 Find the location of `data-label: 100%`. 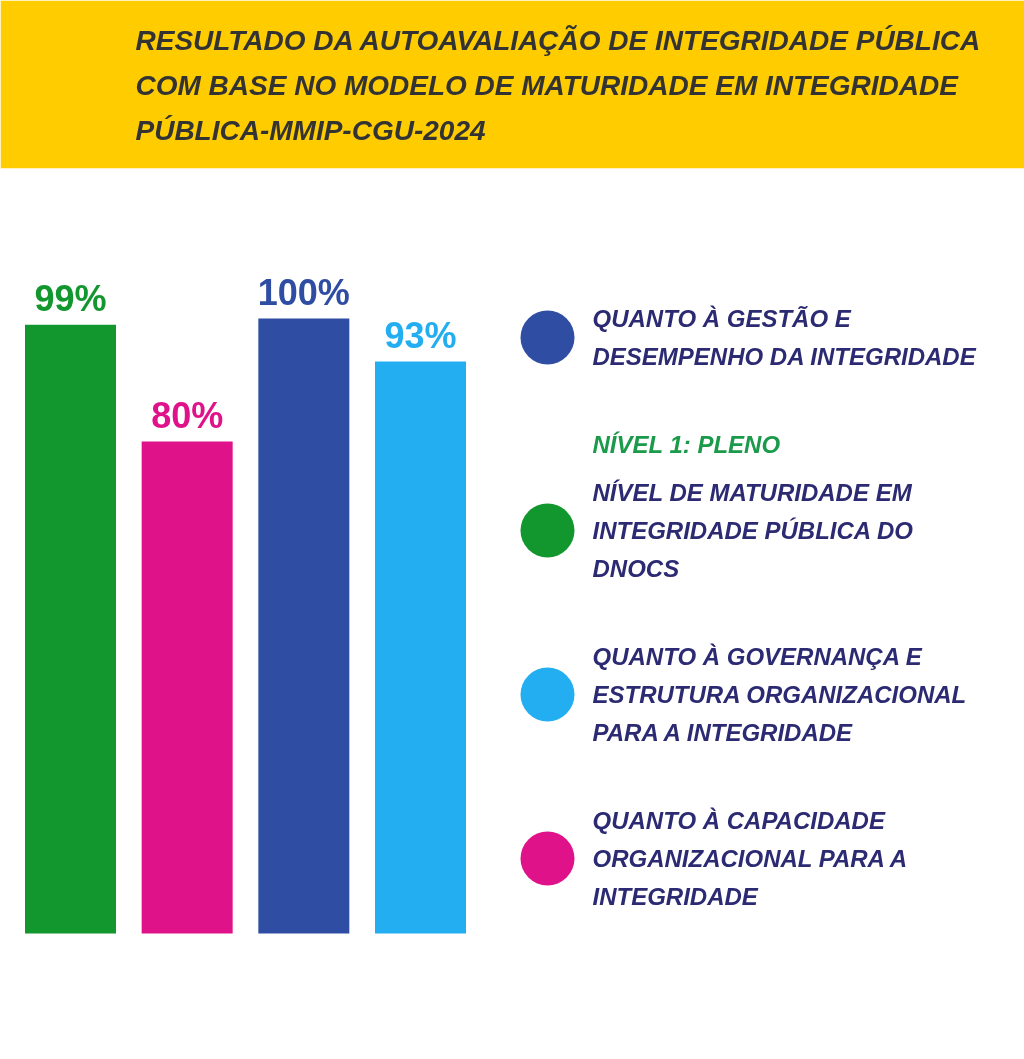

data-label: 100% is located at coordinates (303, 292).